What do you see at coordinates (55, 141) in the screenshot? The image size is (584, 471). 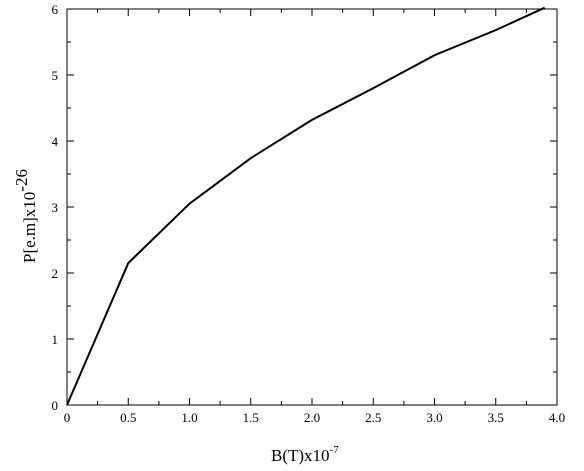 I see `y-tick-label: 4` at bounding box center [55, 141].